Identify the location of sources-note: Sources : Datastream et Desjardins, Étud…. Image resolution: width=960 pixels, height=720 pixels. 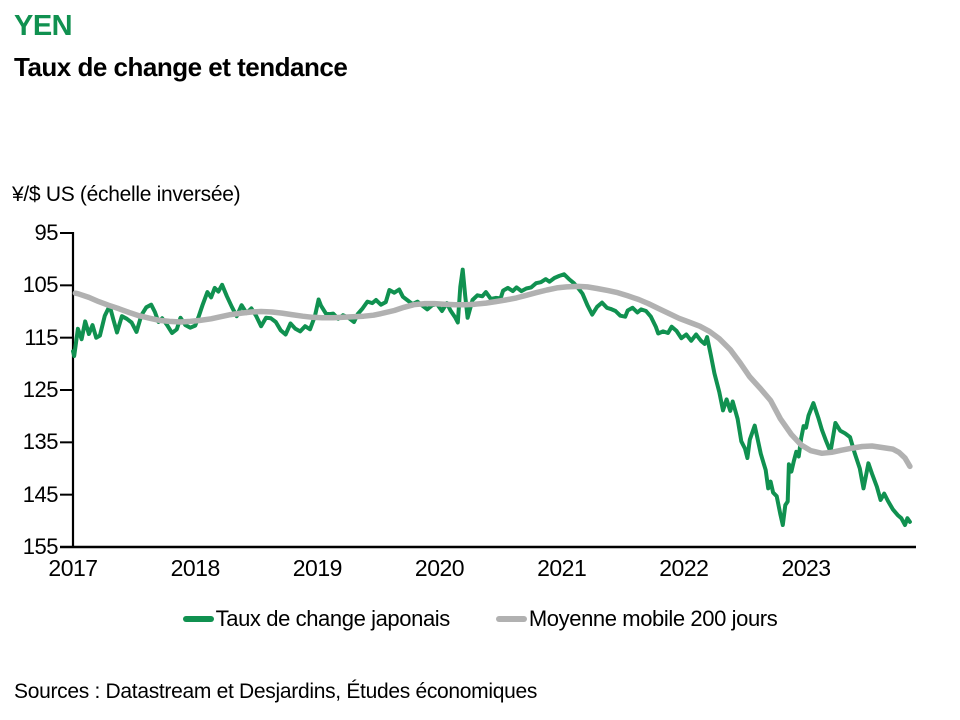
(276, 691).